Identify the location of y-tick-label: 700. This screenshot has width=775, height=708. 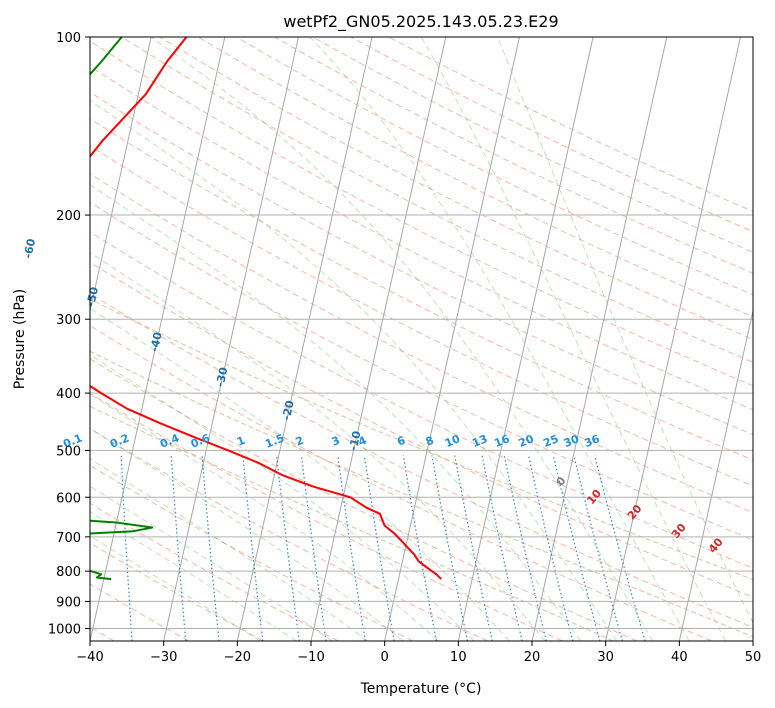
(68, 538).